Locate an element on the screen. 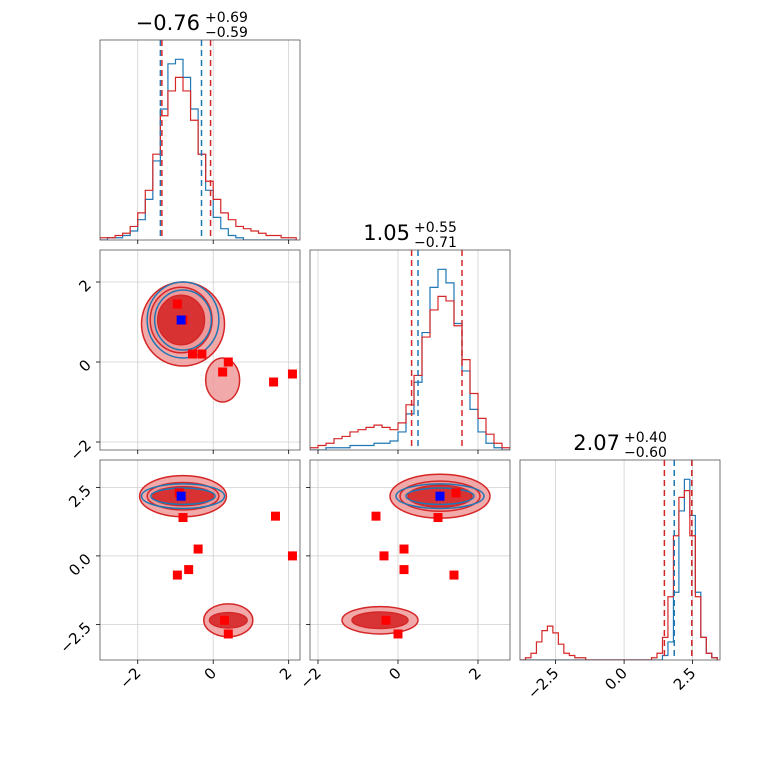  title-p3: 2.07 +0.40 −0.60 is located at coordinates (620, 445).